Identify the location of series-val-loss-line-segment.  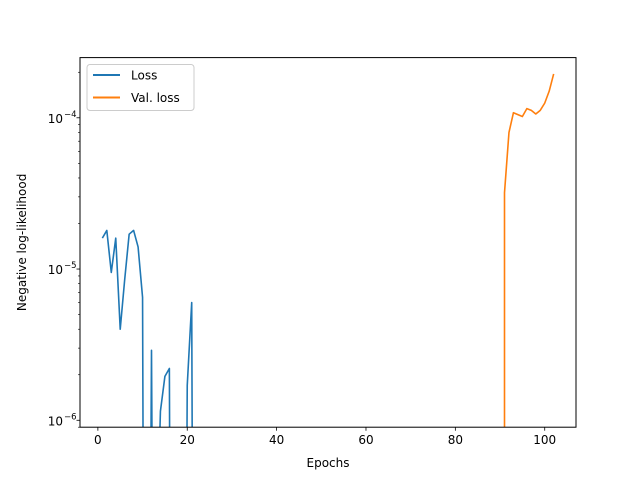
(529, 250).